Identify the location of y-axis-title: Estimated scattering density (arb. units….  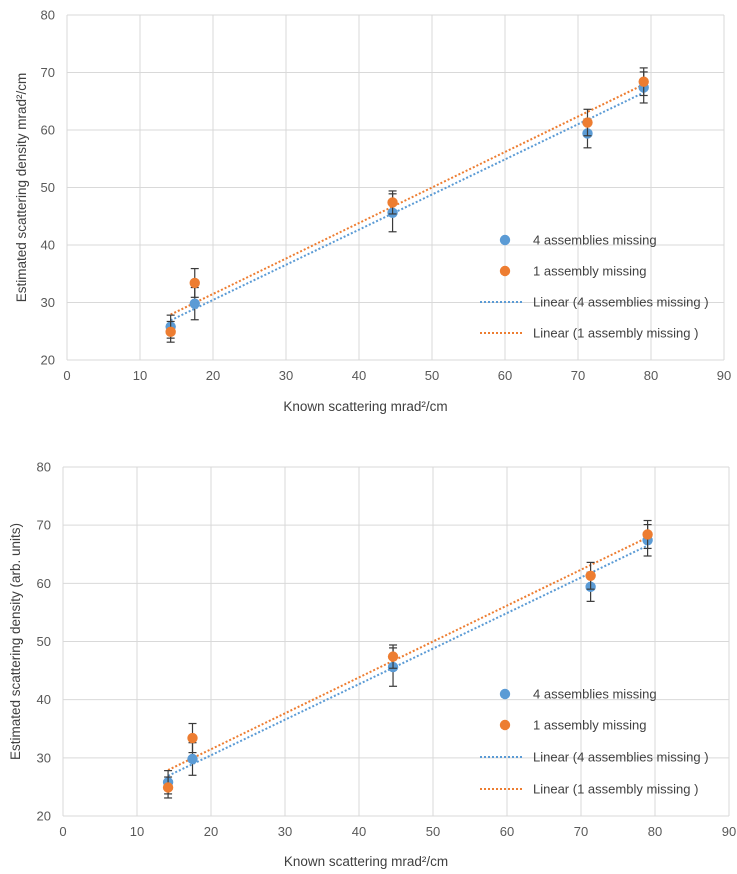
(15, 641).